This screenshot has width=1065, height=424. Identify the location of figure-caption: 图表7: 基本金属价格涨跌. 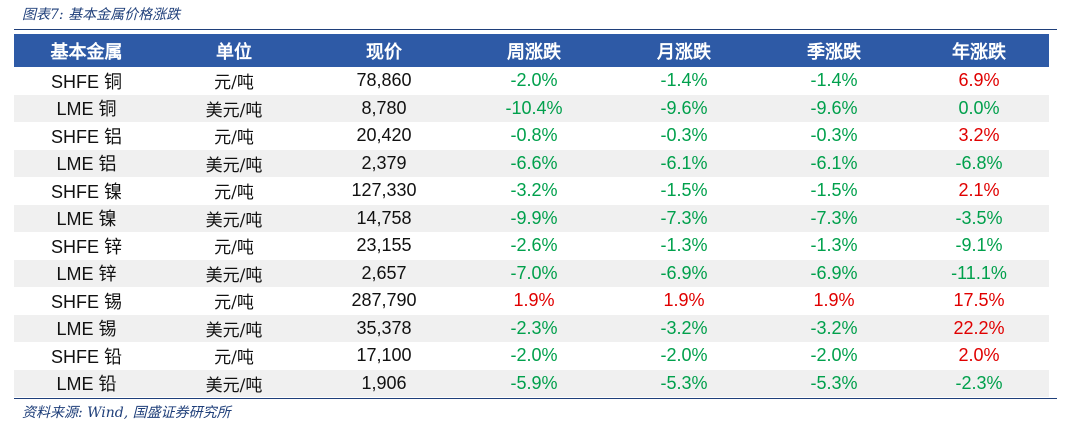
(101, 15).